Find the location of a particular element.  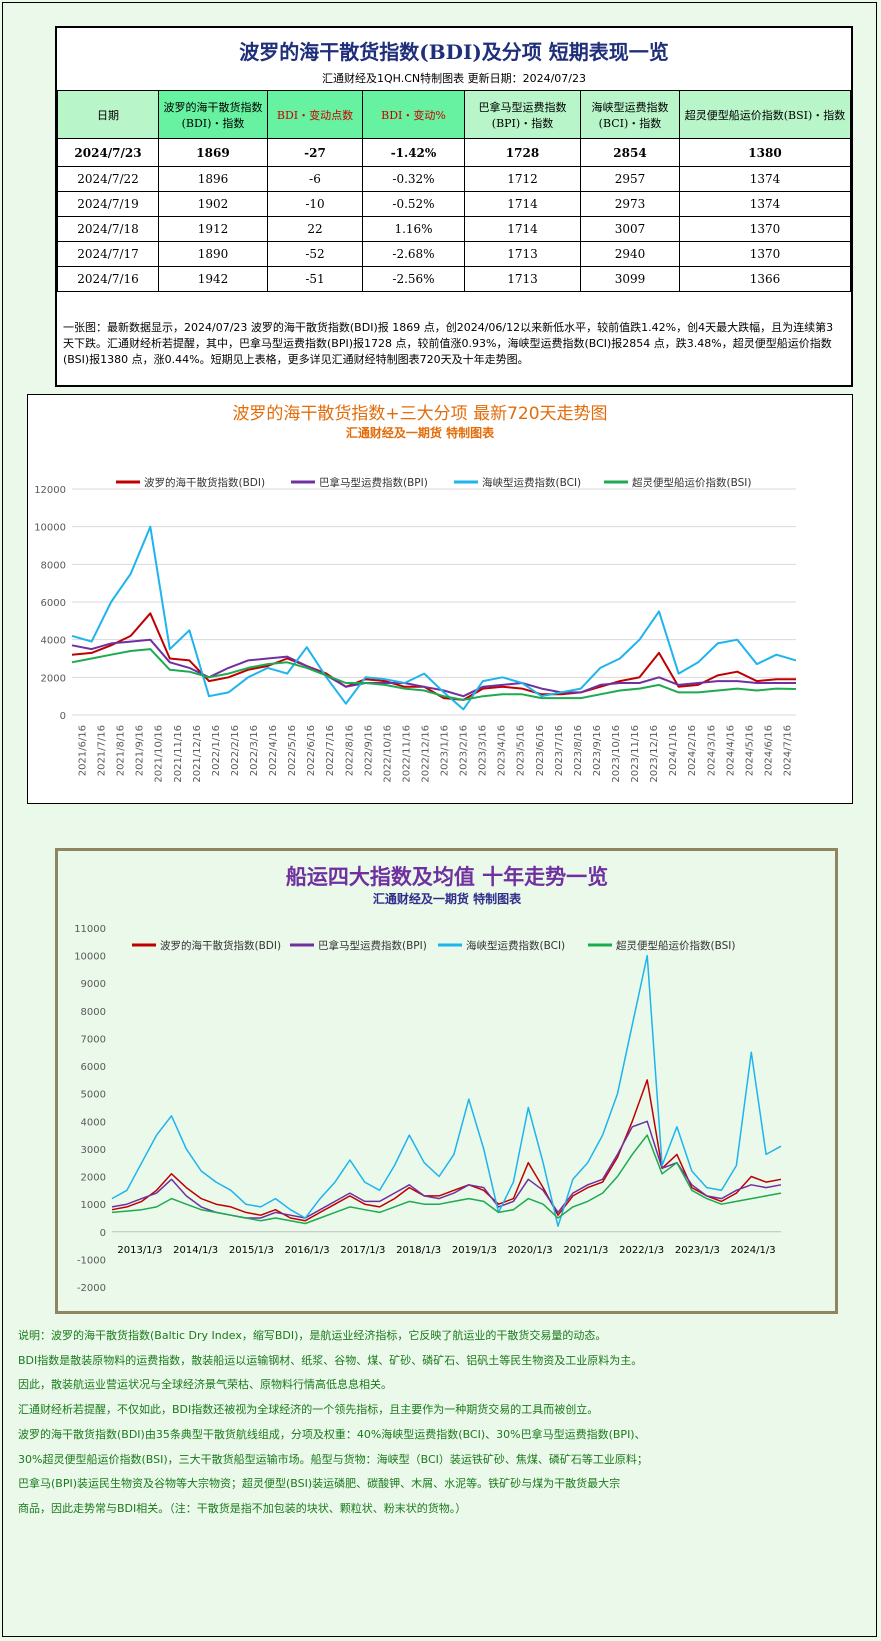

table-row: 2024/7/16 1942 -51 -2.56% 1713 3099 1366 is located at coordinates (454, 279).